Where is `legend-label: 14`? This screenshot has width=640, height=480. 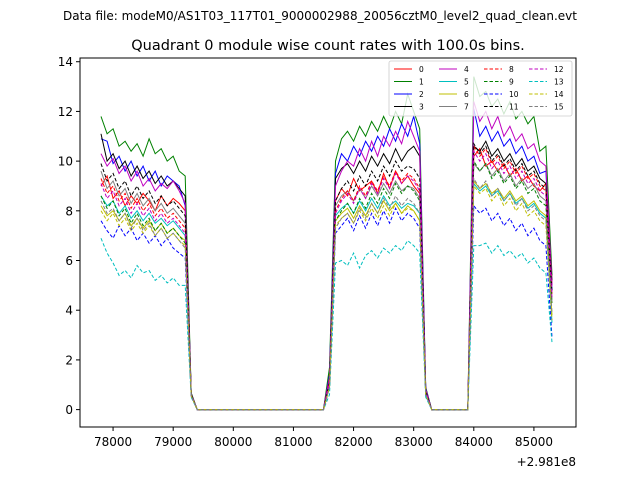 legend-label: 14 is located at coordinates (559, 94).